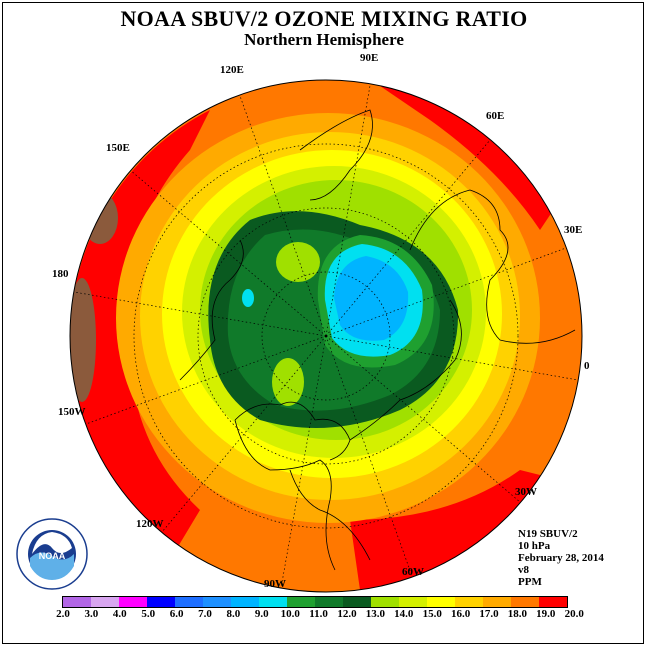 This screenshot has width=648, height=648. I want to click on colorbar-tick-label: 9.0, so click(261, 614).